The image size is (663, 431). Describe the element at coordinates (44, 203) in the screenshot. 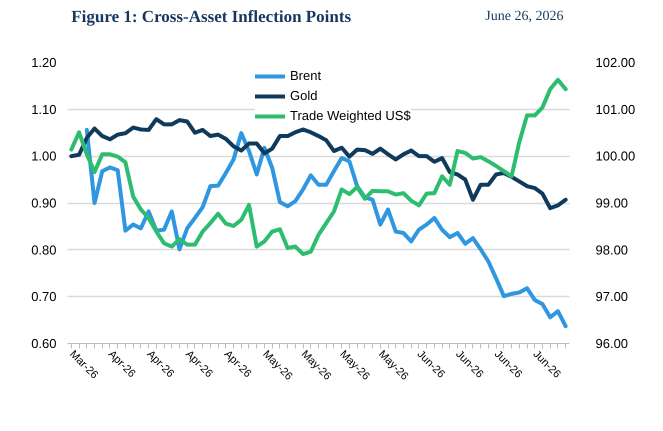

I see `y-tick-label: 0.90` at that location.